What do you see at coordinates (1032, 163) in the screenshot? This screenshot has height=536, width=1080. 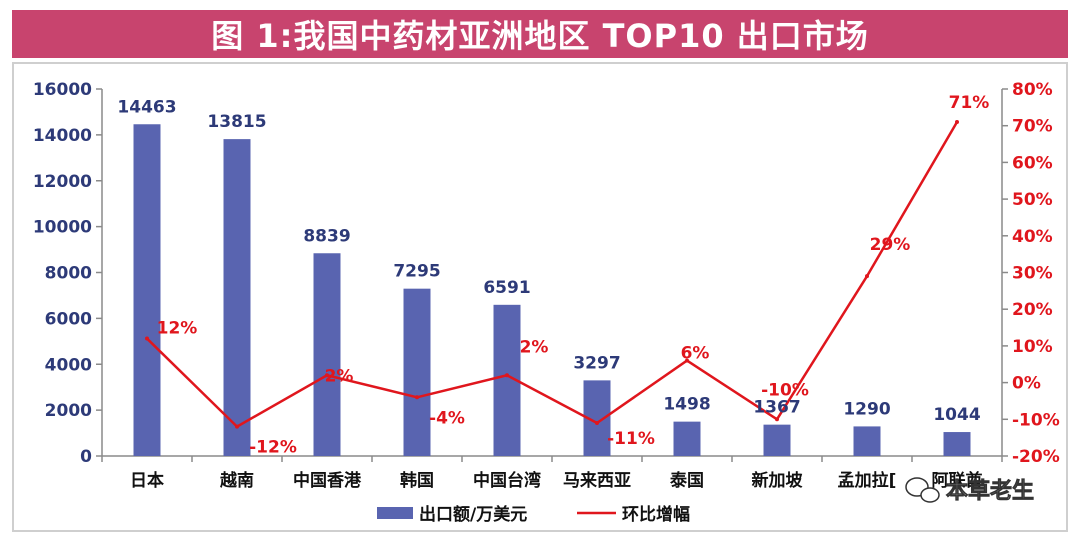 I see `y-tick-label-right: 60%` at bounding box center [1032, 163].